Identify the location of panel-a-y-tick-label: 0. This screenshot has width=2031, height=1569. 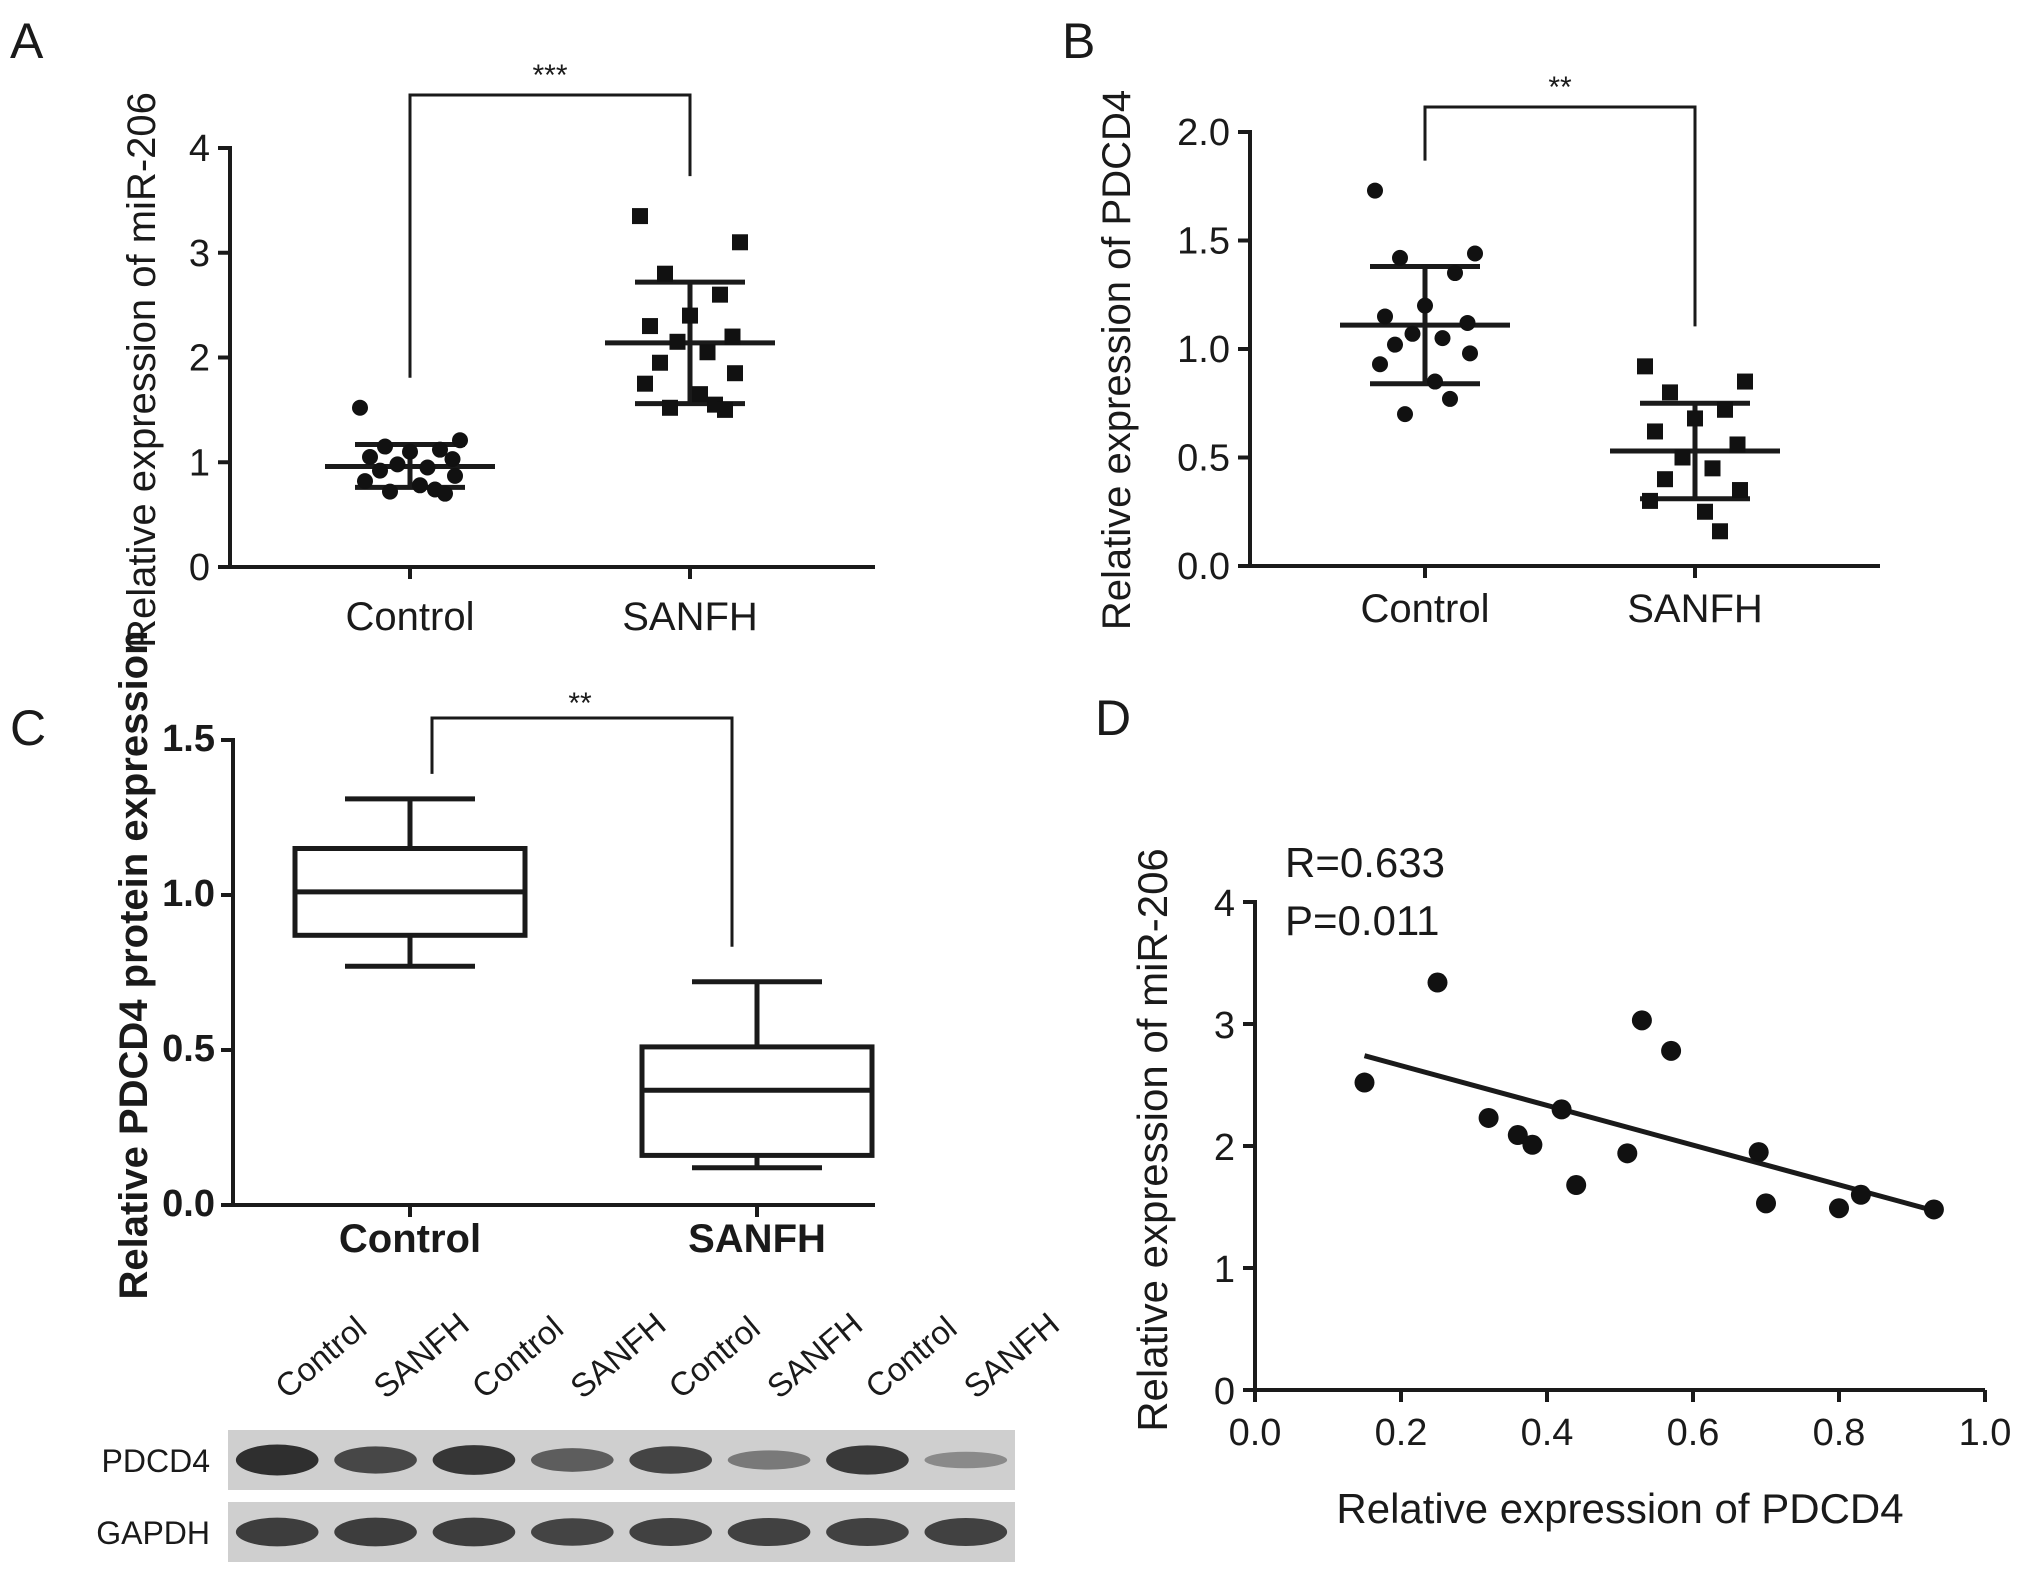
(199, 568).